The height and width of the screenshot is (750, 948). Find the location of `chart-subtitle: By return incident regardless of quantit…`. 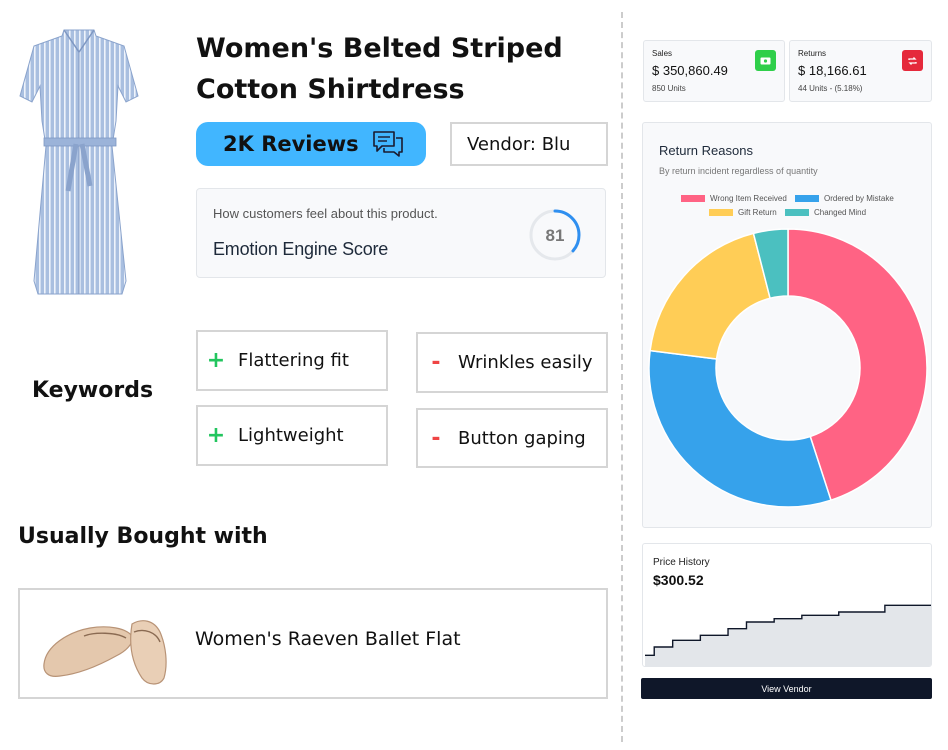

chart-subtitle: By return incident regardless of quantit… is located at coordinates (738, 171).